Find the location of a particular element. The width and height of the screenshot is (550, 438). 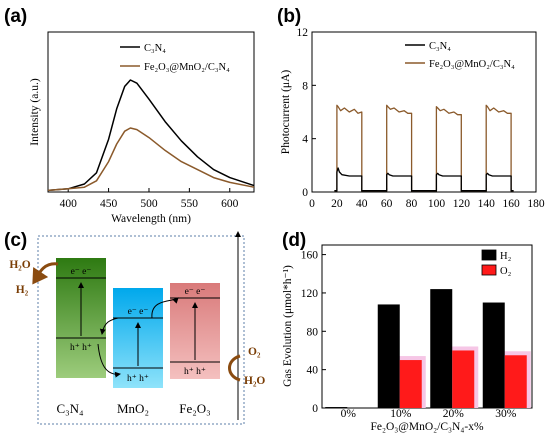

h2o-reactant-left: H₂O is located at coordinates (19, 265).